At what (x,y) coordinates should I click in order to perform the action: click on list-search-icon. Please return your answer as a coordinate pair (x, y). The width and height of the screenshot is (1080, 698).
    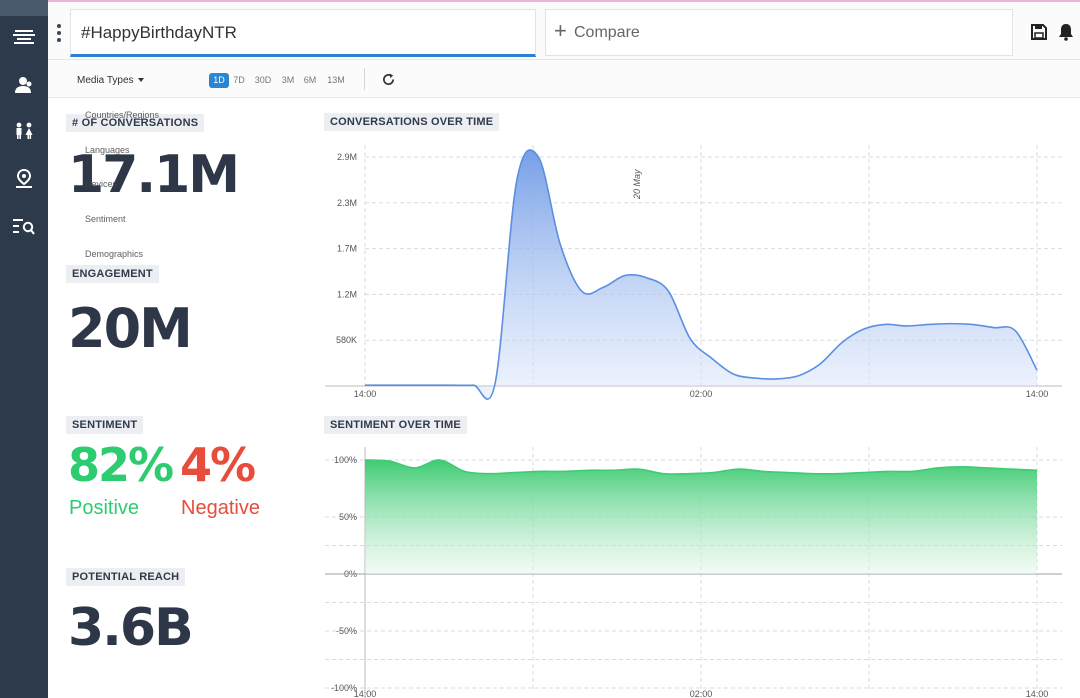
    Looking at the image, I should click on (24, 227).